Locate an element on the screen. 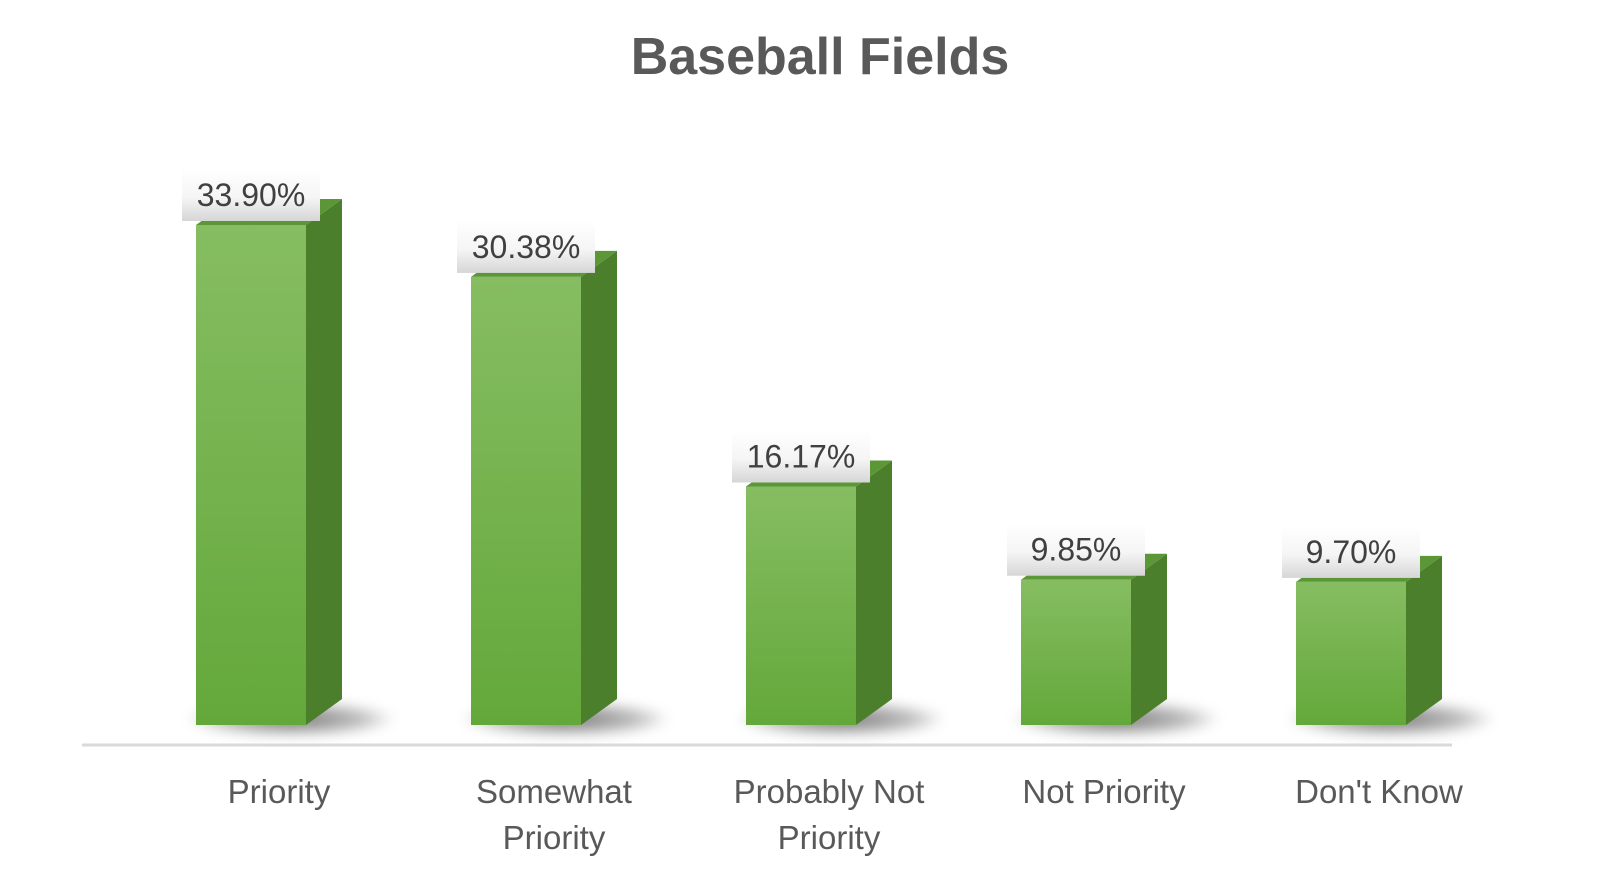  data-label-text: 33.90% is located at coordinates (251, 195).